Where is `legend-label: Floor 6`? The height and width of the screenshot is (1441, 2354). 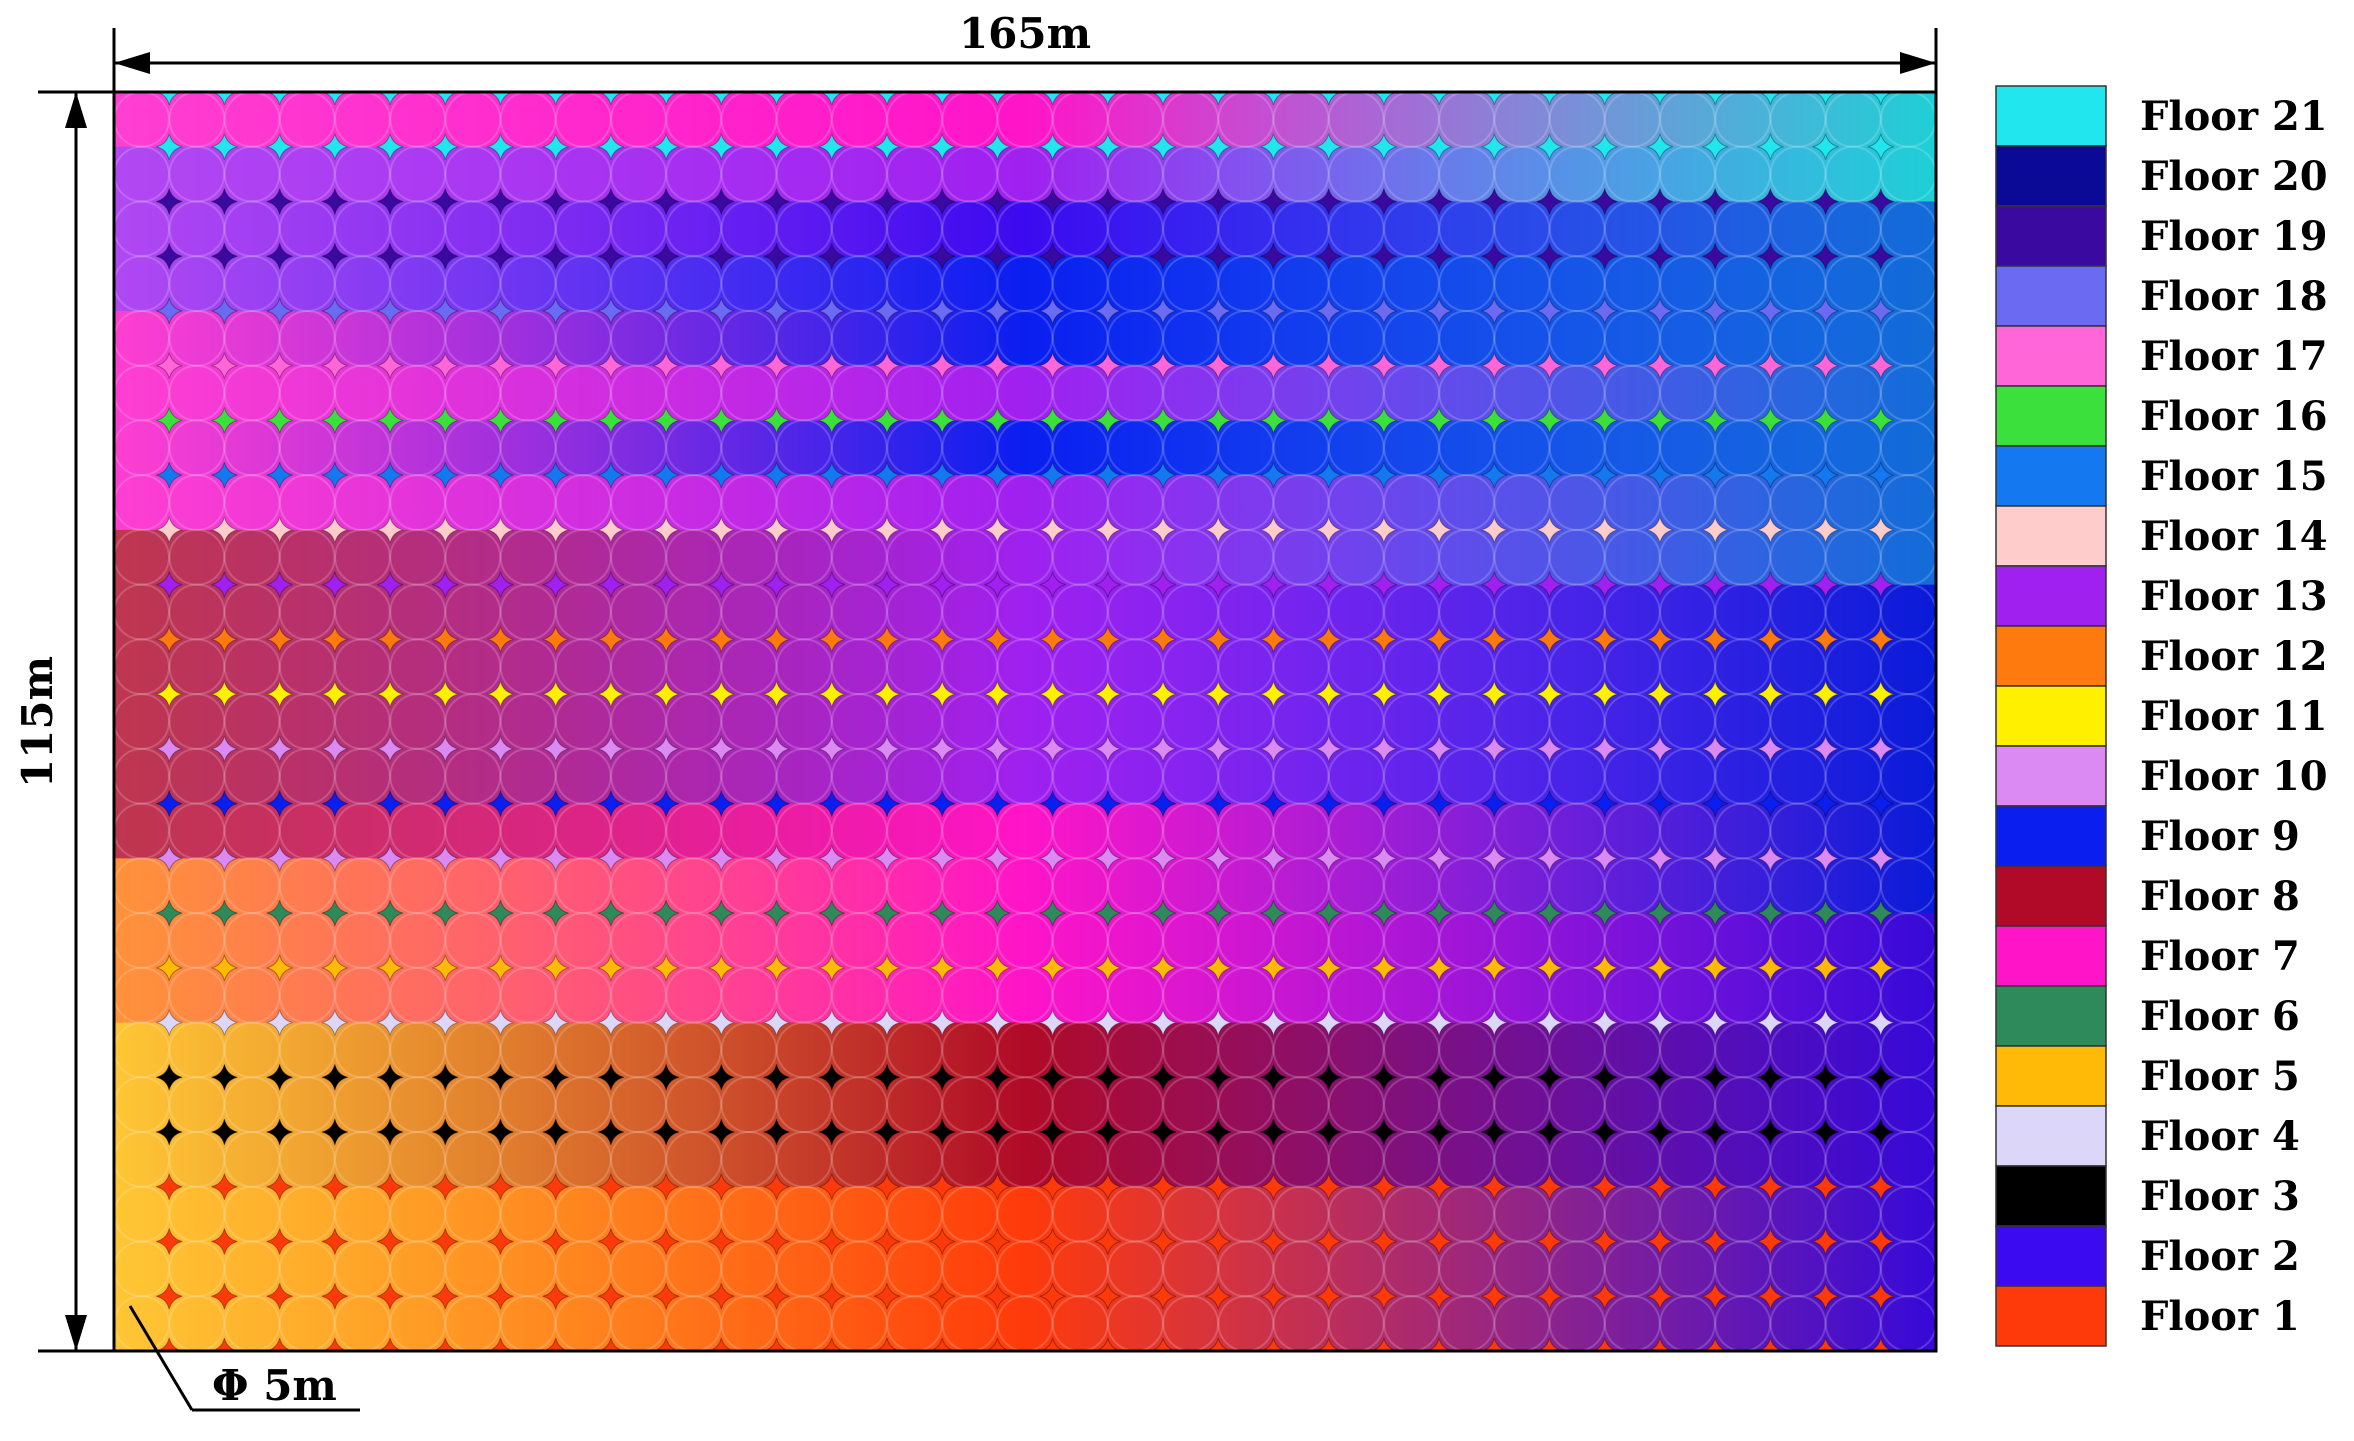 legend-label: Floor 6 is located at coordinates (2220, 1016).